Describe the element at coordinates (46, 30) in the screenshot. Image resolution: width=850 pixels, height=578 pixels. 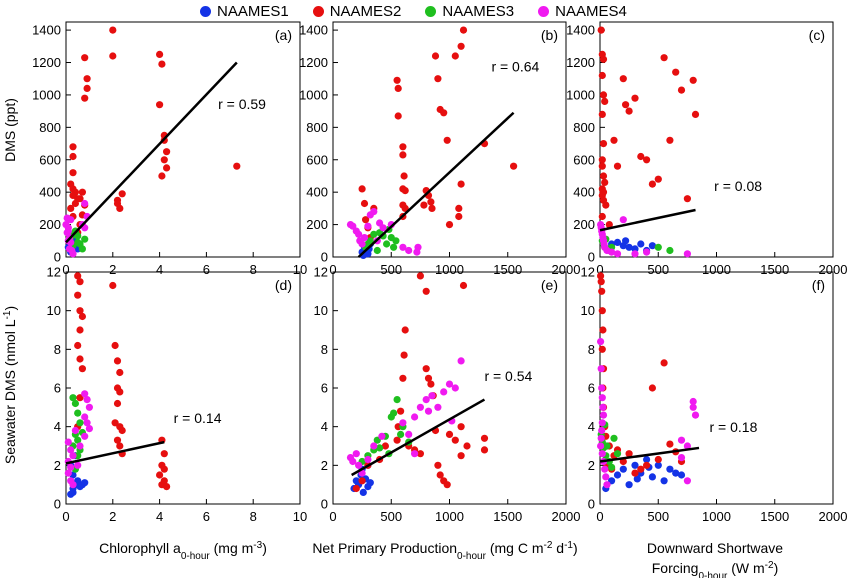
I see `y-tick-label-a: 1400` at that location.